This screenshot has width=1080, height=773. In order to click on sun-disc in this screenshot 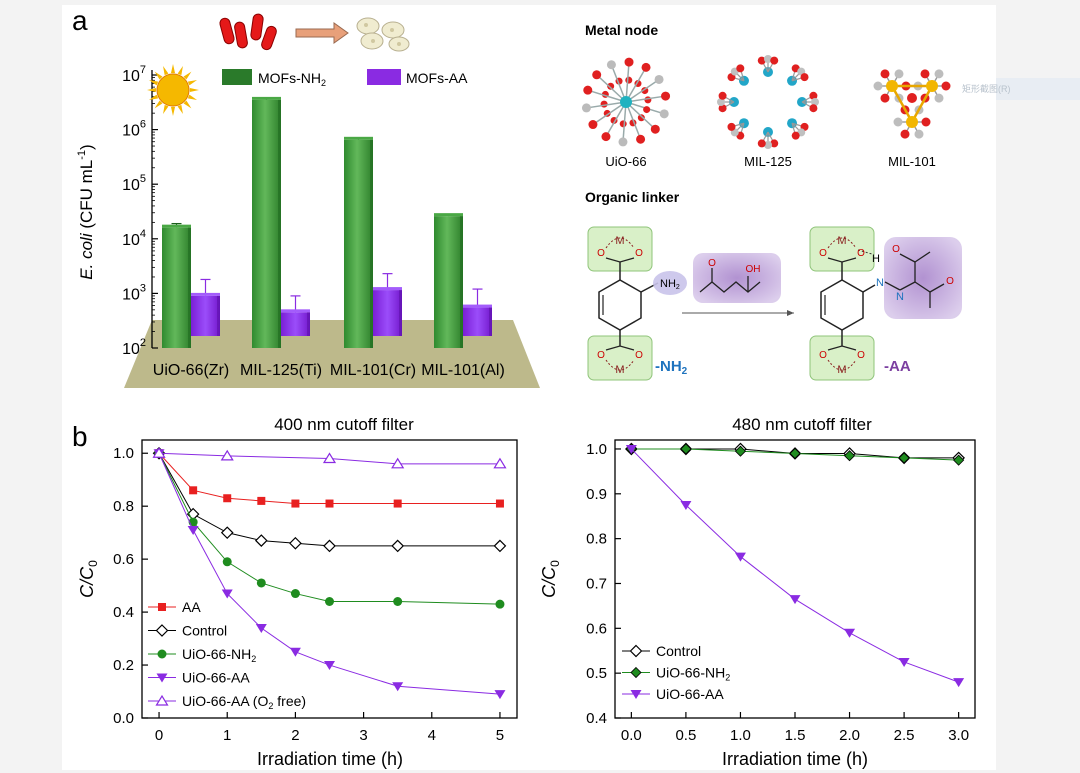, I will do `click(173, 90)`.